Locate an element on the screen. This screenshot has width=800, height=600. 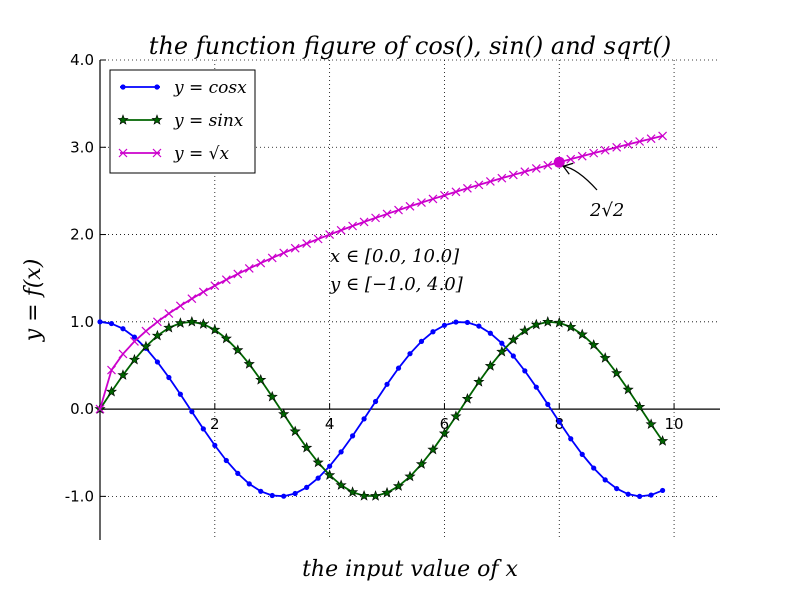
legend-item-sin: y = sinx is located at coordinates (180, 121).